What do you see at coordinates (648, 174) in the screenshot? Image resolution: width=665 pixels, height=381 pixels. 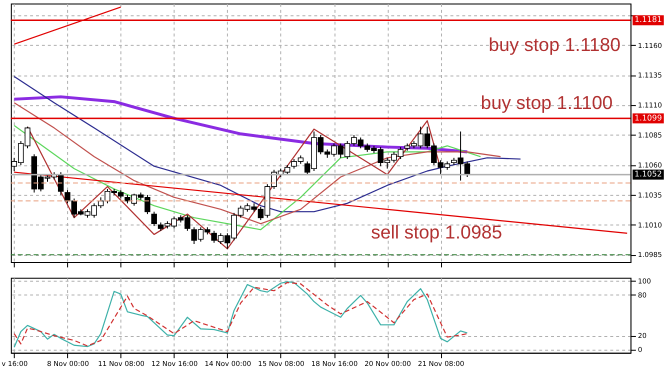 I see `ref-line-label: 1.1052` at bounding box center [648, 174].